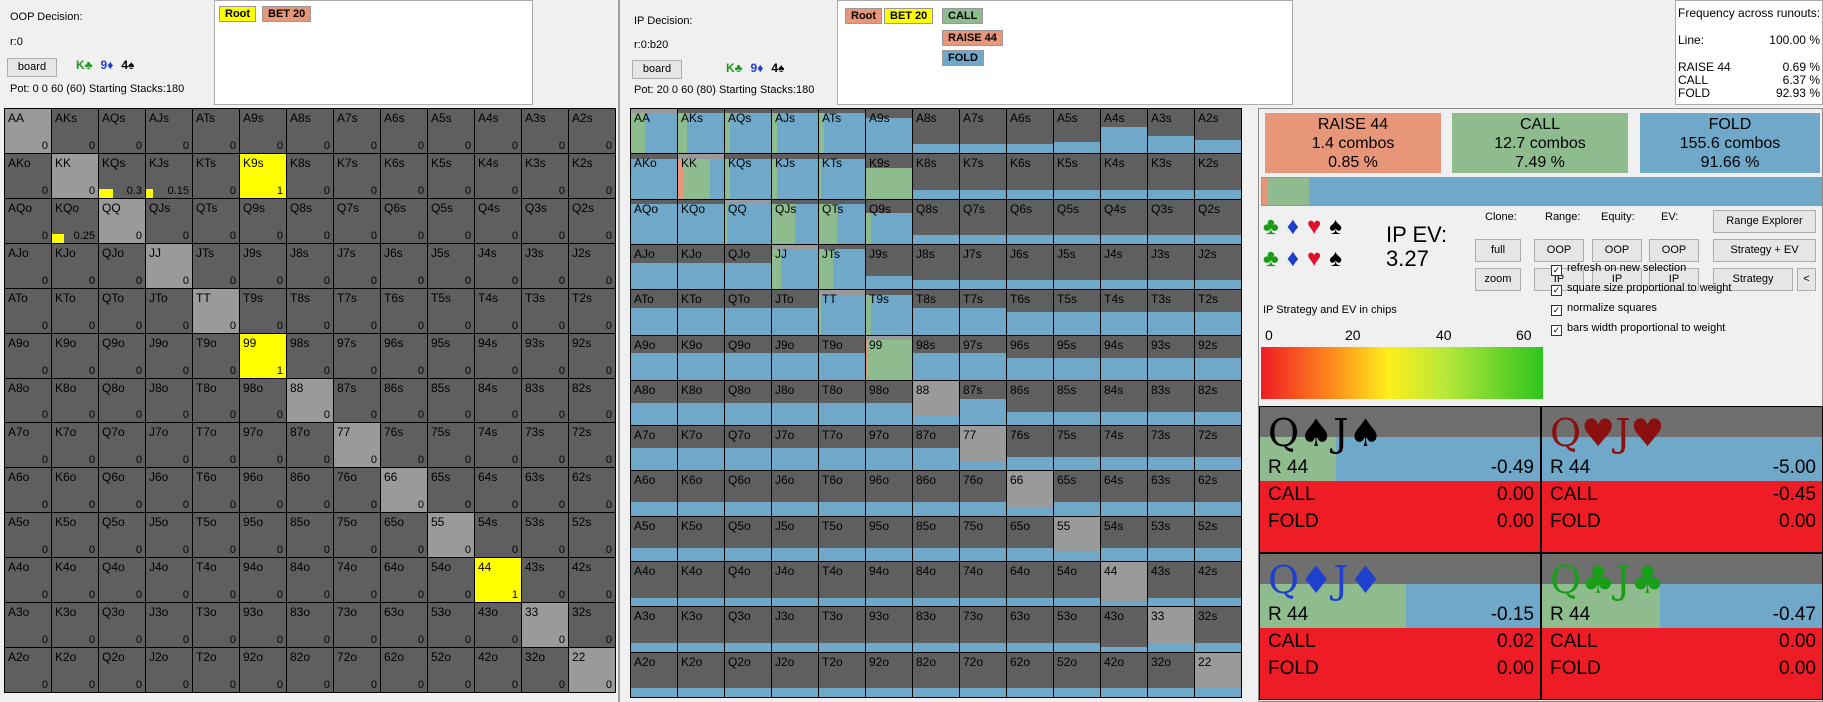 This screenshot has height=702, width=1823. Describe the element at coordinates (1077, 221) in the screenshot. I see `hand-cell: Q5s` at that location.